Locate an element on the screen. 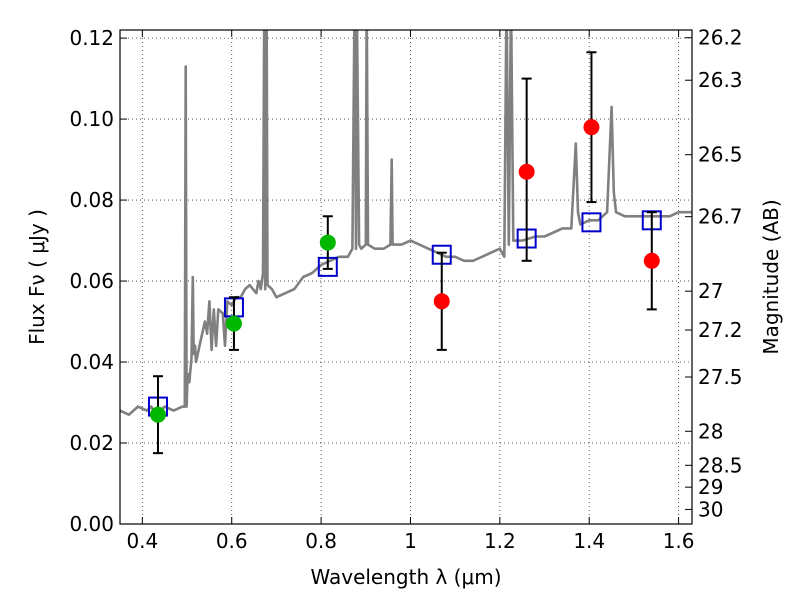  magnitude-tick-label: 27 is located at coordinates (710, 291).